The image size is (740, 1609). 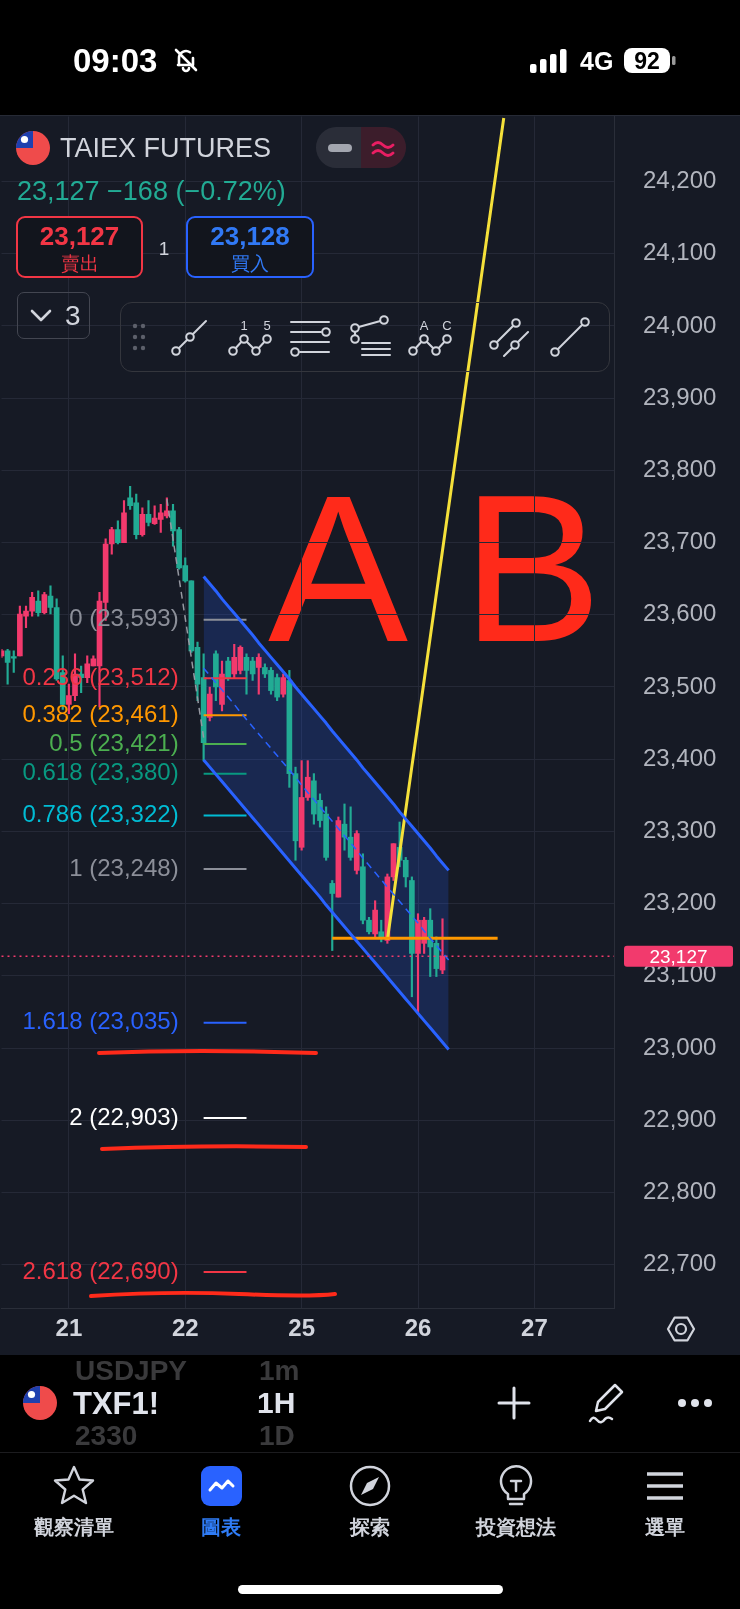 I want to click on x-tick-label: 25, so click(x=301, y=1328).